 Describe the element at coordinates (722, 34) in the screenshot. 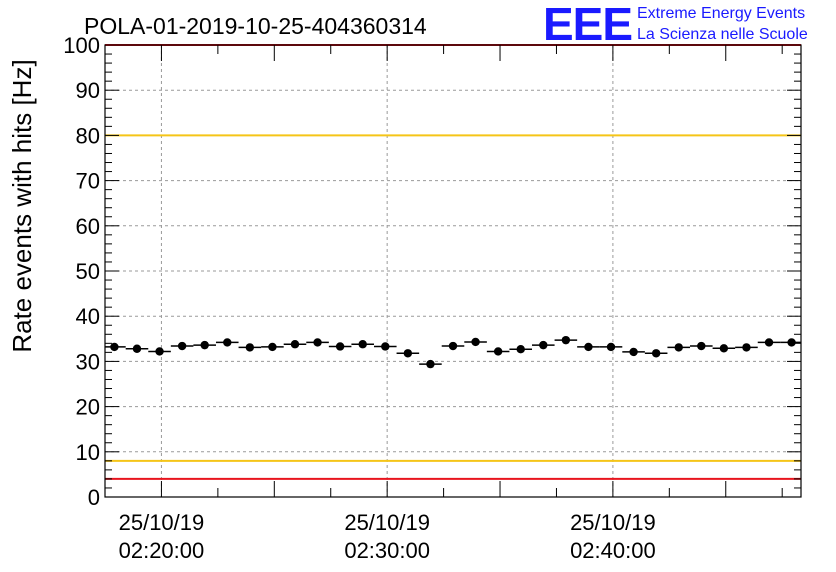

I see `logo-line2: La Scienza nelle Scuole` at that location.